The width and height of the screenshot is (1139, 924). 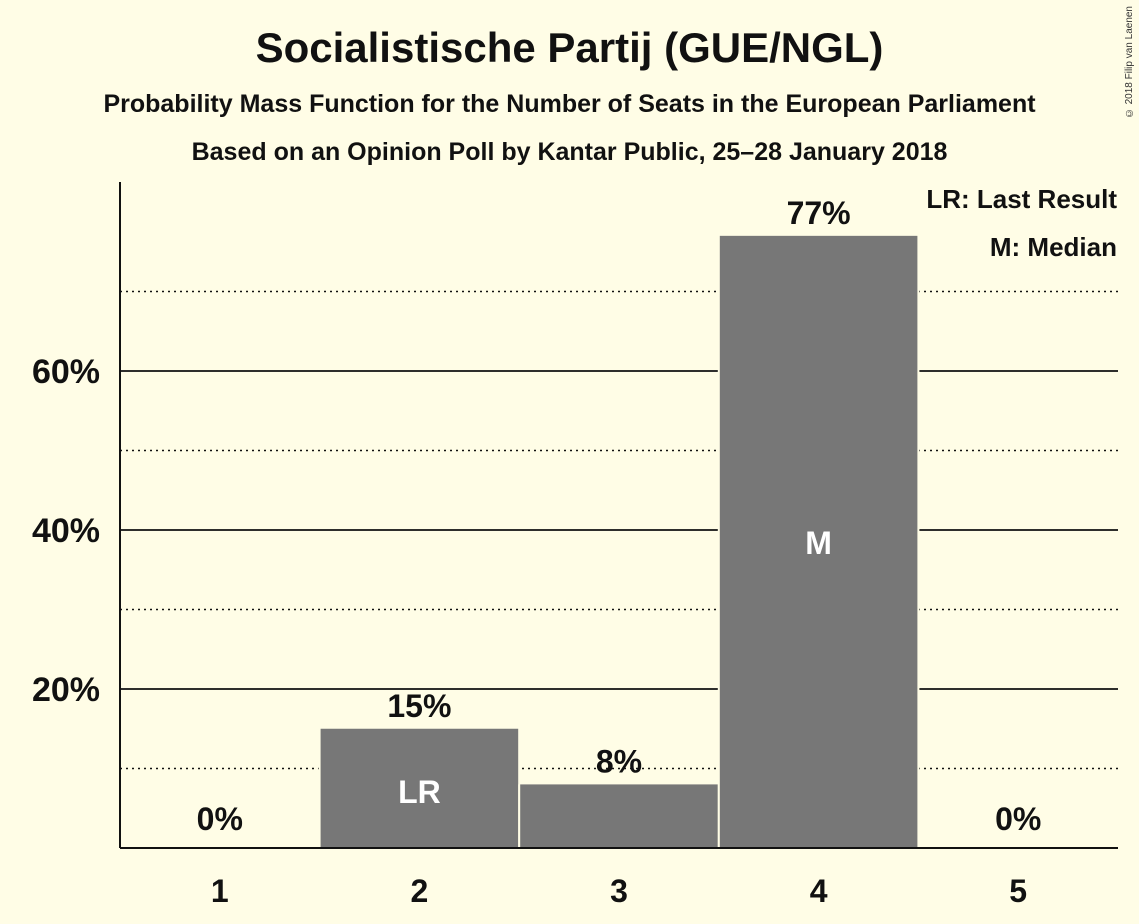 What do you see at coordinates (819, 891) in the screenshot?
I see `x-tick-label: 4` at bounding box center [819, 891].